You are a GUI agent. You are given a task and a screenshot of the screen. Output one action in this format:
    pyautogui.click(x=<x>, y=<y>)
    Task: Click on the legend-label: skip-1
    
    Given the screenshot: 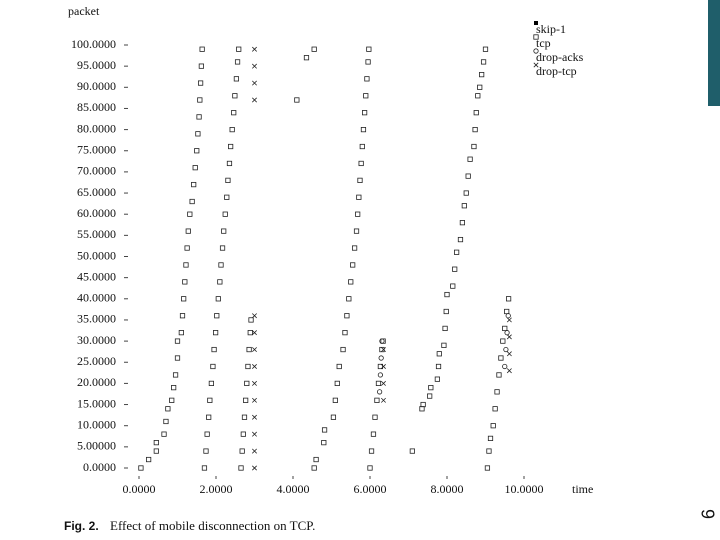 What is the action you would take?
    pyautogui.click(x=551, y=29)
    